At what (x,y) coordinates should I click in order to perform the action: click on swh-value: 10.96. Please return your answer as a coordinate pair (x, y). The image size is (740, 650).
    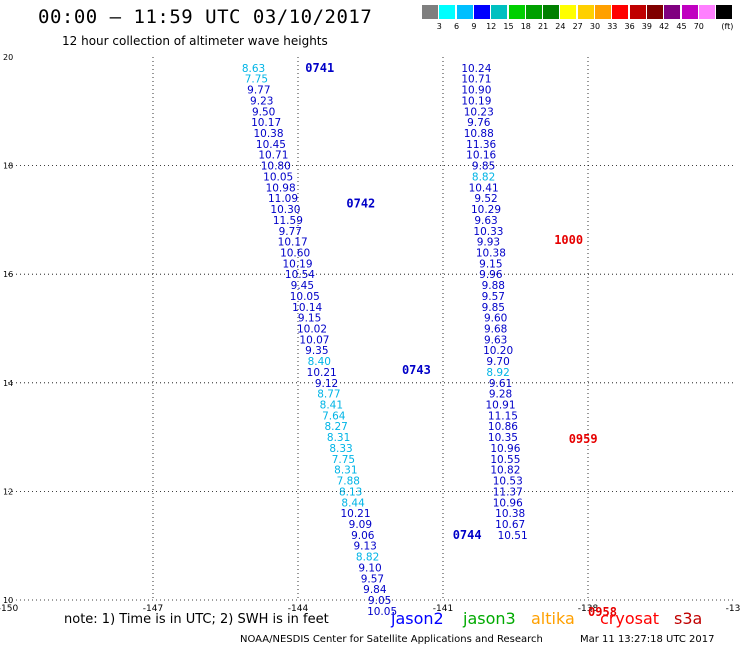
    Looking at the image, I should click on (508, 503).